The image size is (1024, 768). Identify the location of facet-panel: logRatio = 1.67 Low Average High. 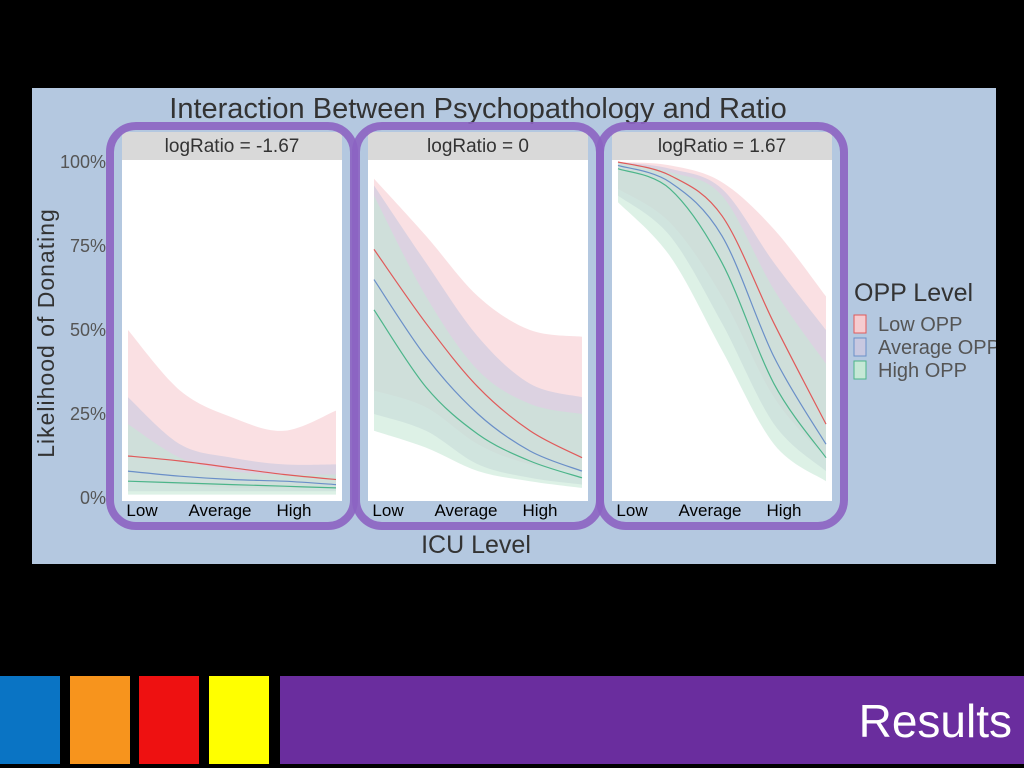
(722, 326).